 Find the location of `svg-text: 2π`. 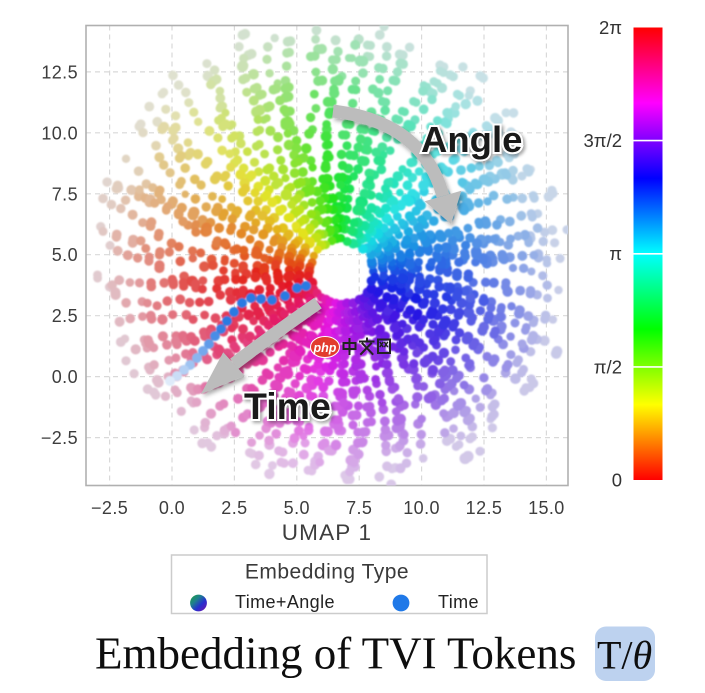

svg-text: 2π is located at coordinates (610, 27).